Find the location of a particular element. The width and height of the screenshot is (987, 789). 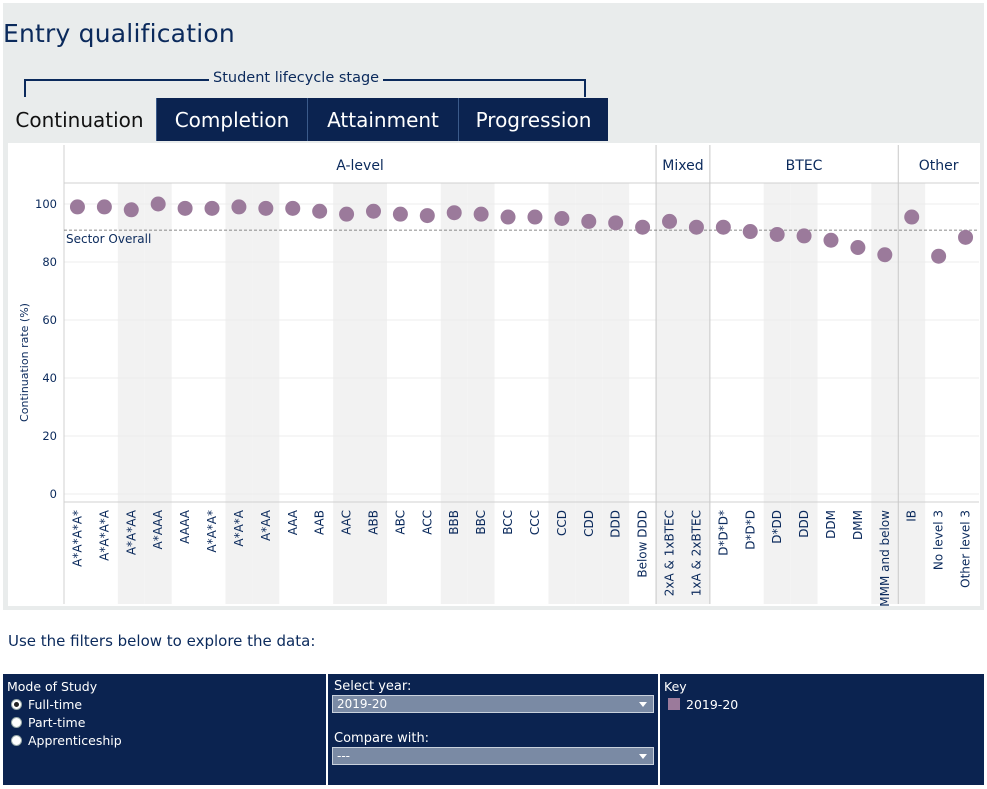

group-header: A-level is located at coordinates (360, 166).